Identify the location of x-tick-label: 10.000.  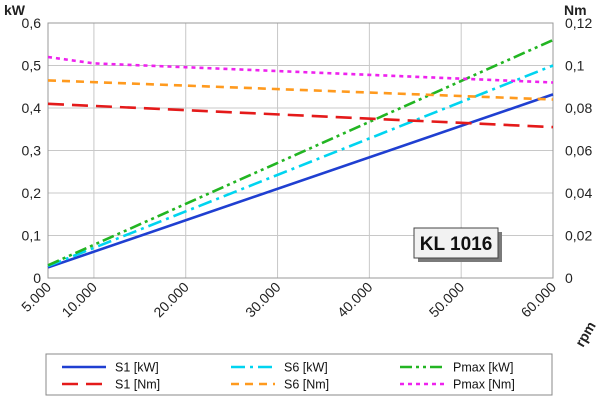
(79, 300).